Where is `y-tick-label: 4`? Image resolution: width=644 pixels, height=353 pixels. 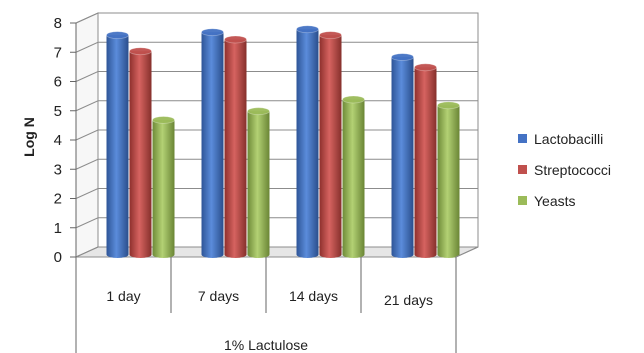 y-tick-label: 4 is located at coordinates (58, 140).